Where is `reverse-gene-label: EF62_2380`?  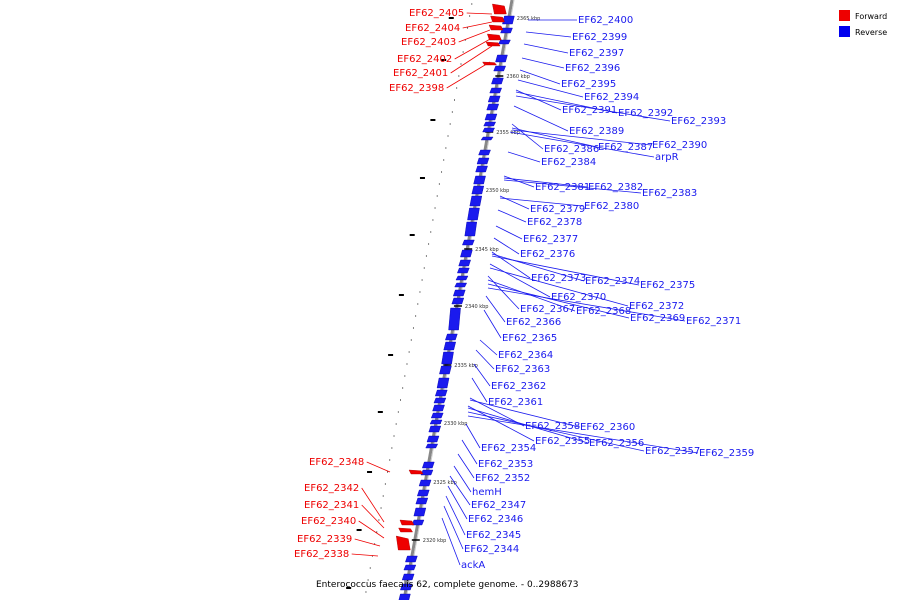 reverse-gene-label: EF62_2380 is located at coordinates (611, 206).